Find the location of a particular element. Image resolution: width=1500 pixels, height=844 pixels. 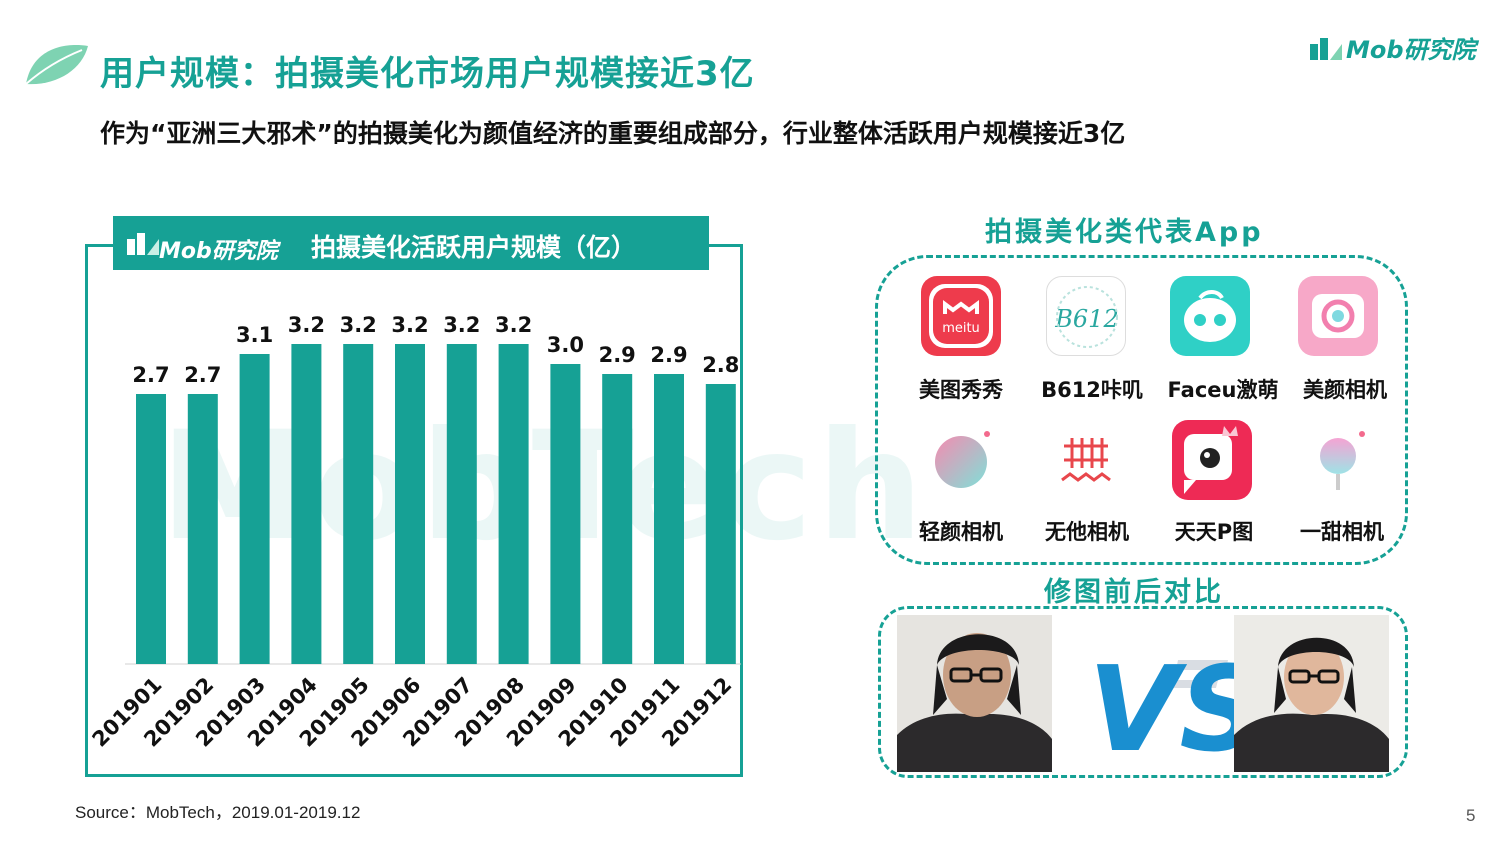

svg-text: meitu is located at coordinates (961, 328).